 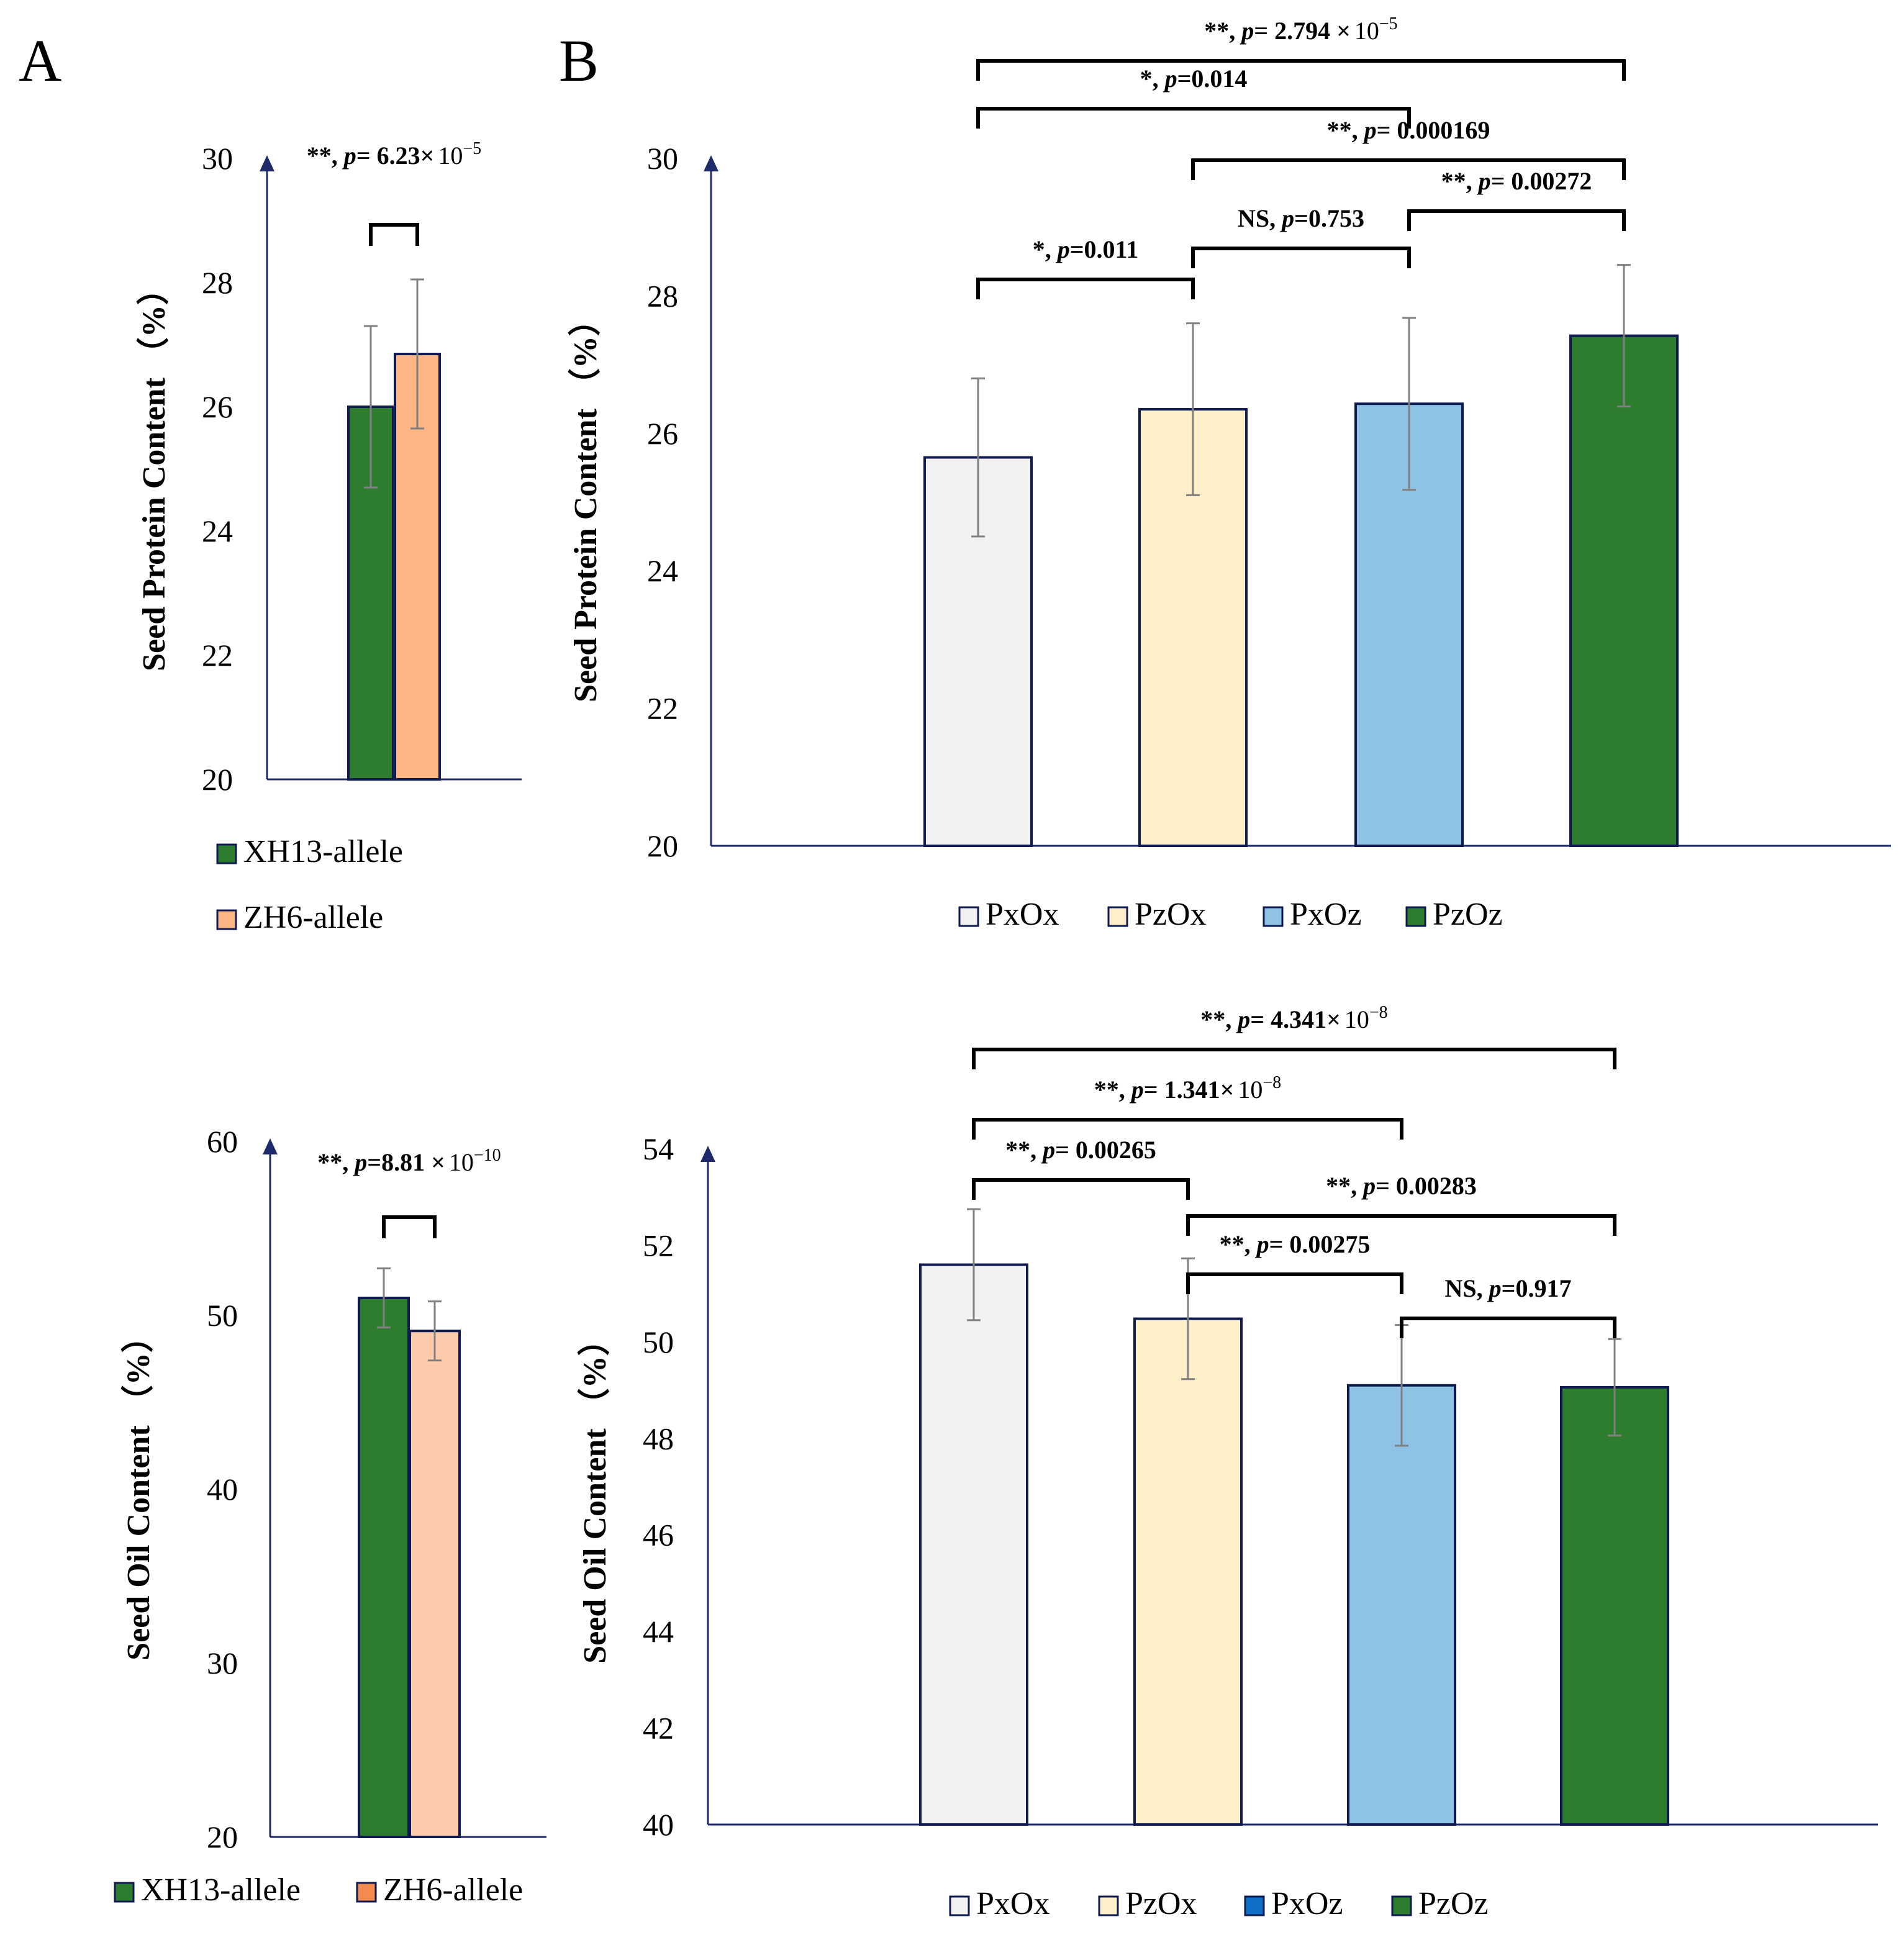 I want to click on p-value-label: **, p= 0.00272, so click(x=1516, y=181).